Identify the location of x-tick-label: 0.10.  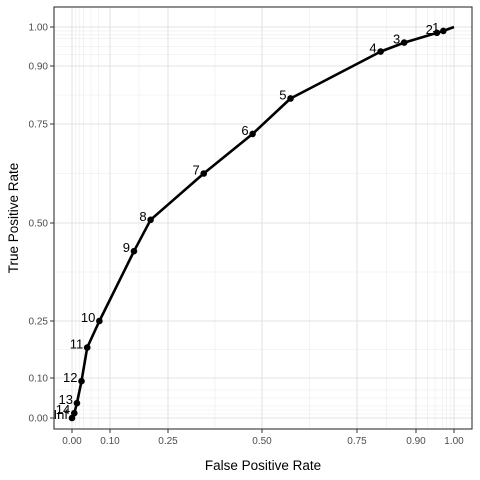
(110, 441).